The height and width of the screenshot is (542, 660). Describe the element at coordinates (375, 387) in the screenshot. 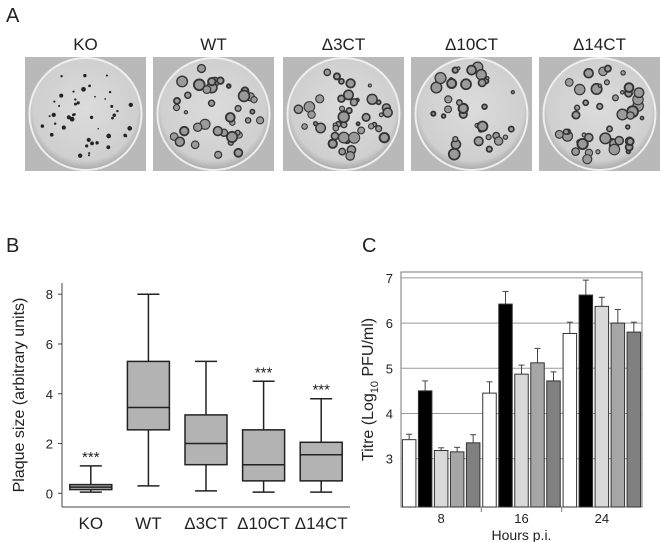

I see `y-axis-label-subscript: 10` at that location.